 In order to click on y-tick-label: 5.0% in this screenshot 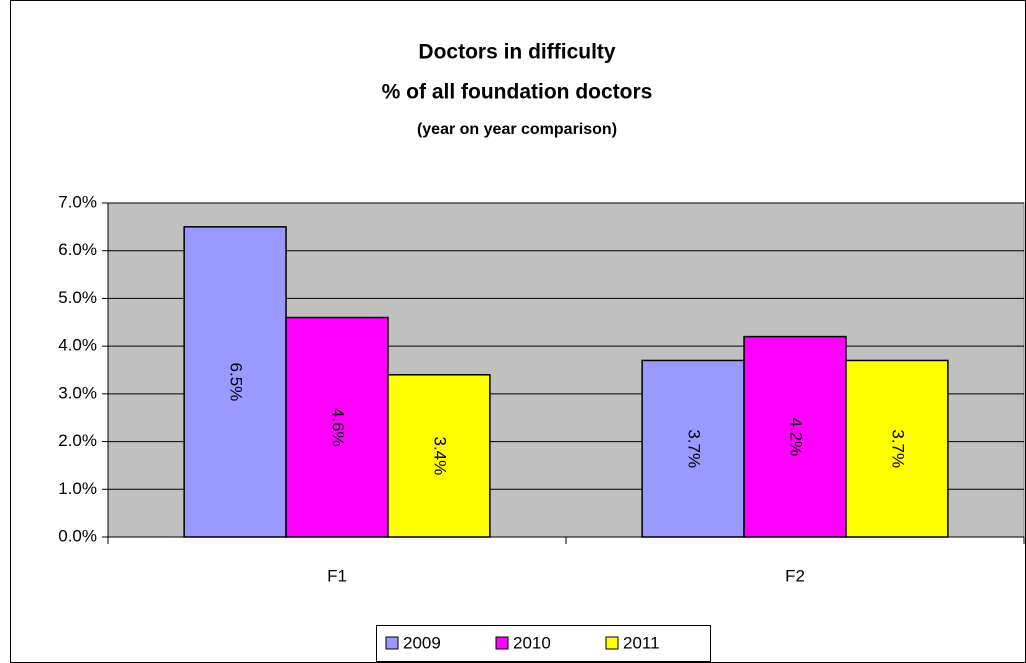, I will do `click(77, 297)`.